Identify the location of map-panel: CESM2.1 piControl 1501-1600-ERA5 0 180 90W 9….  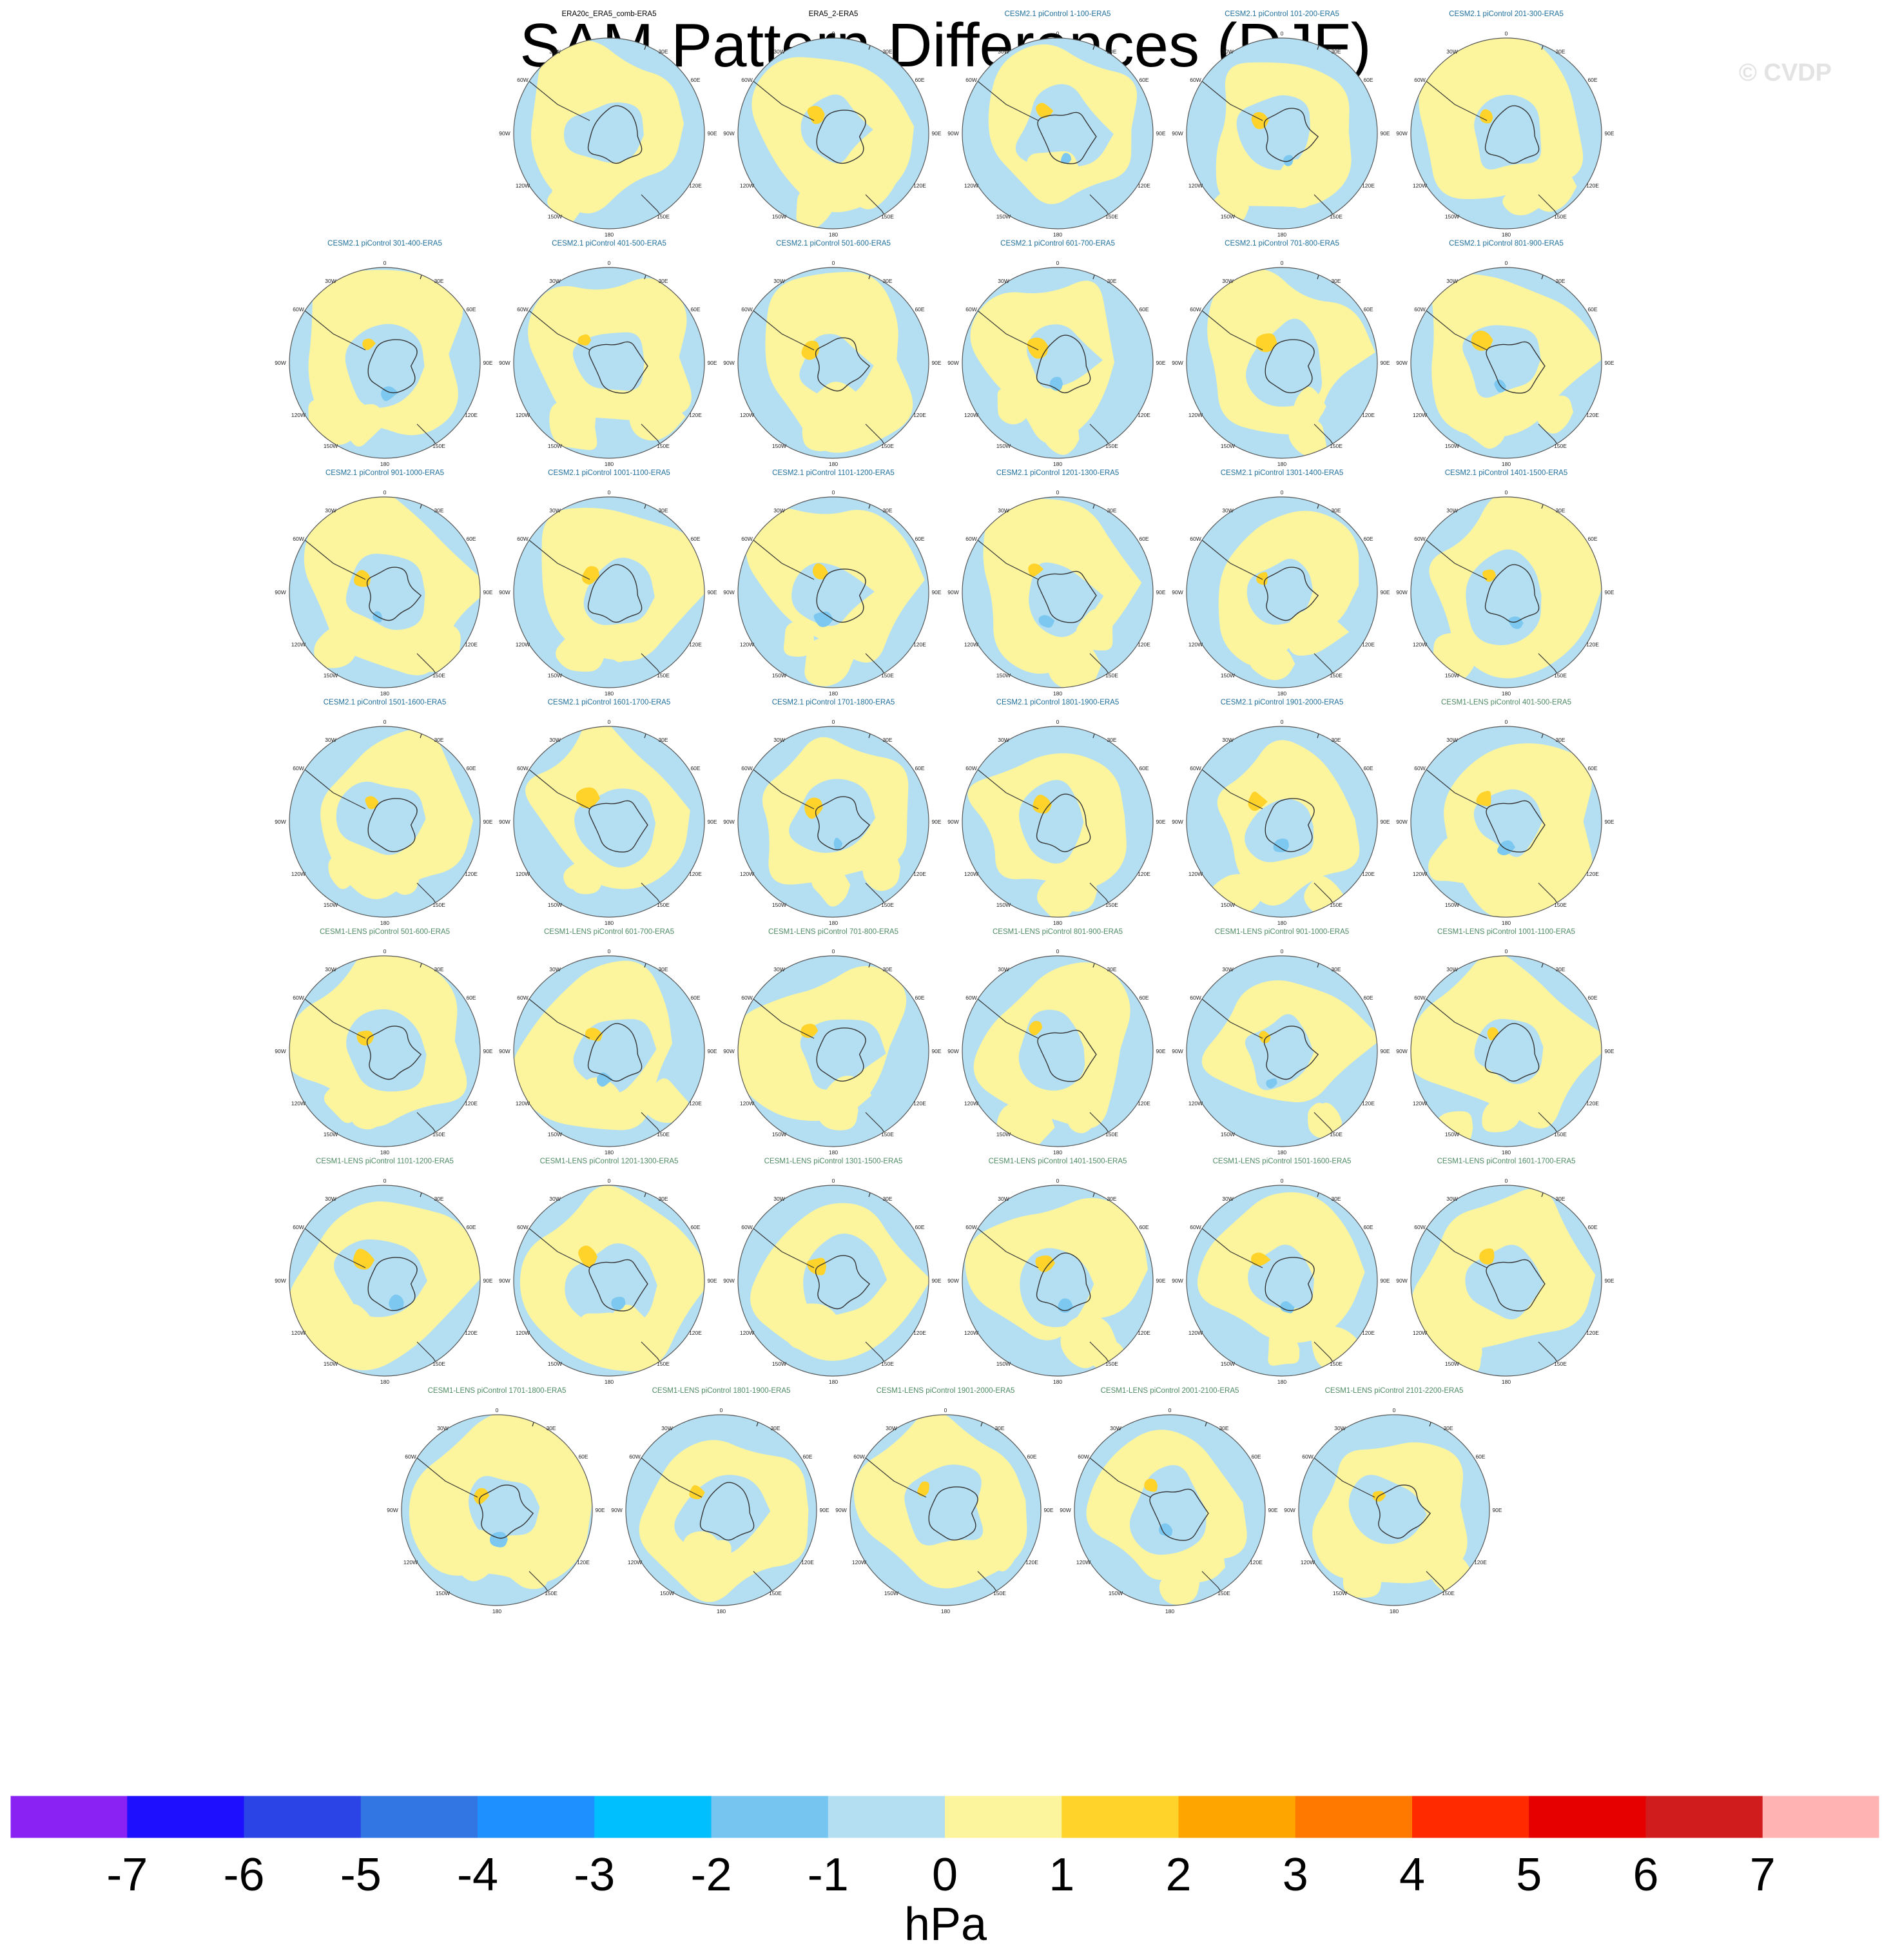
(385, 812).